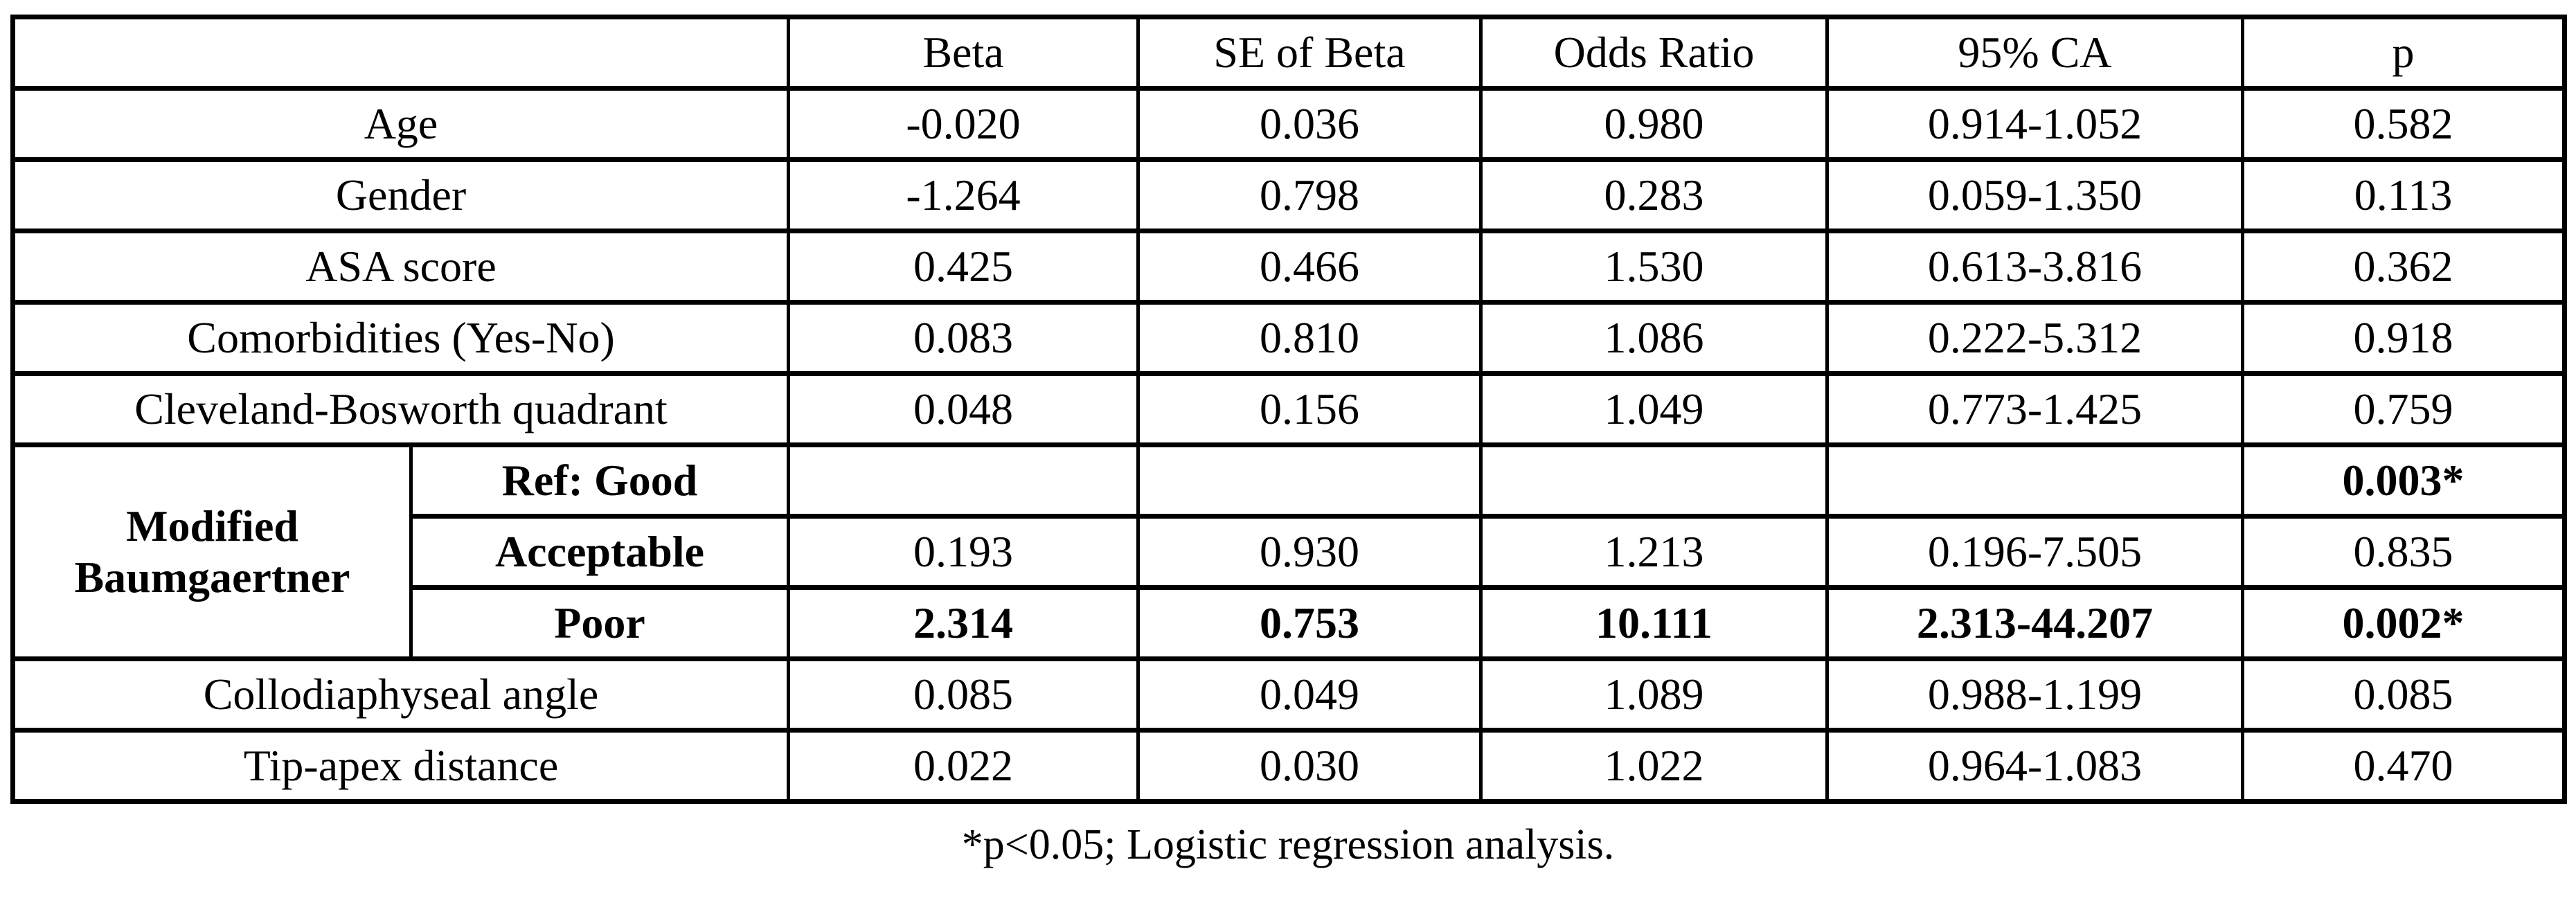  What do you see at coordinates (401, 694) in the screenshot?
I see `row-label-collodiaphyseal-angle: Collodiaphyseal angle` at bounding box center [401, 694].